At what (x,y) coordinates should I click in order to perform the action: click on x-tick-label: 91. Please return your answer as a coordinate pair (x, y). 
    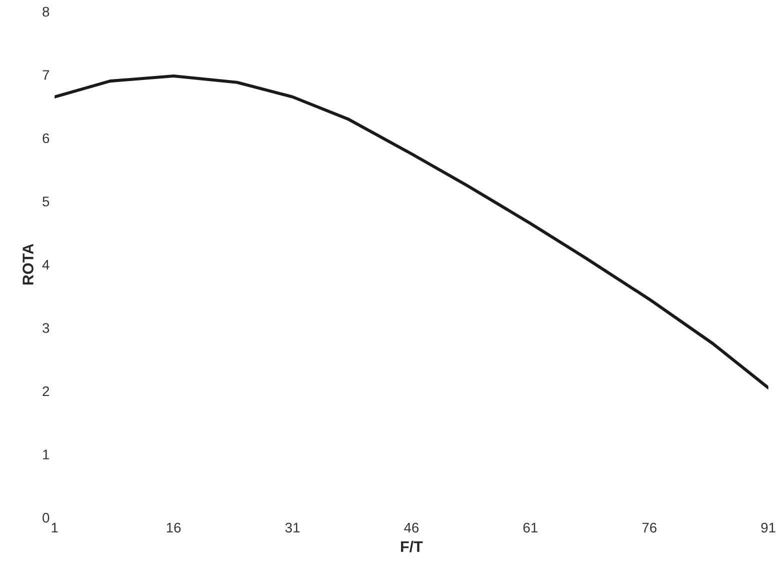
    Looking at the image, I should click on (768, 527).